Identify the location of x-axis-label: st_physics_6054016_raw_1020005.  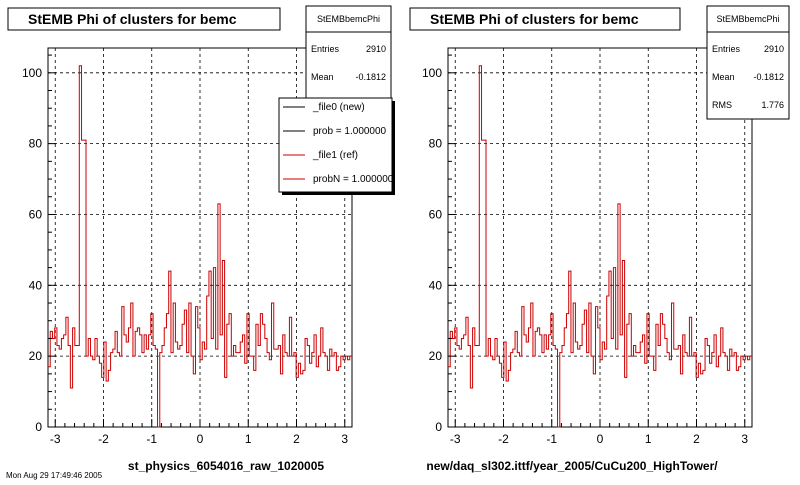
(226, 466).